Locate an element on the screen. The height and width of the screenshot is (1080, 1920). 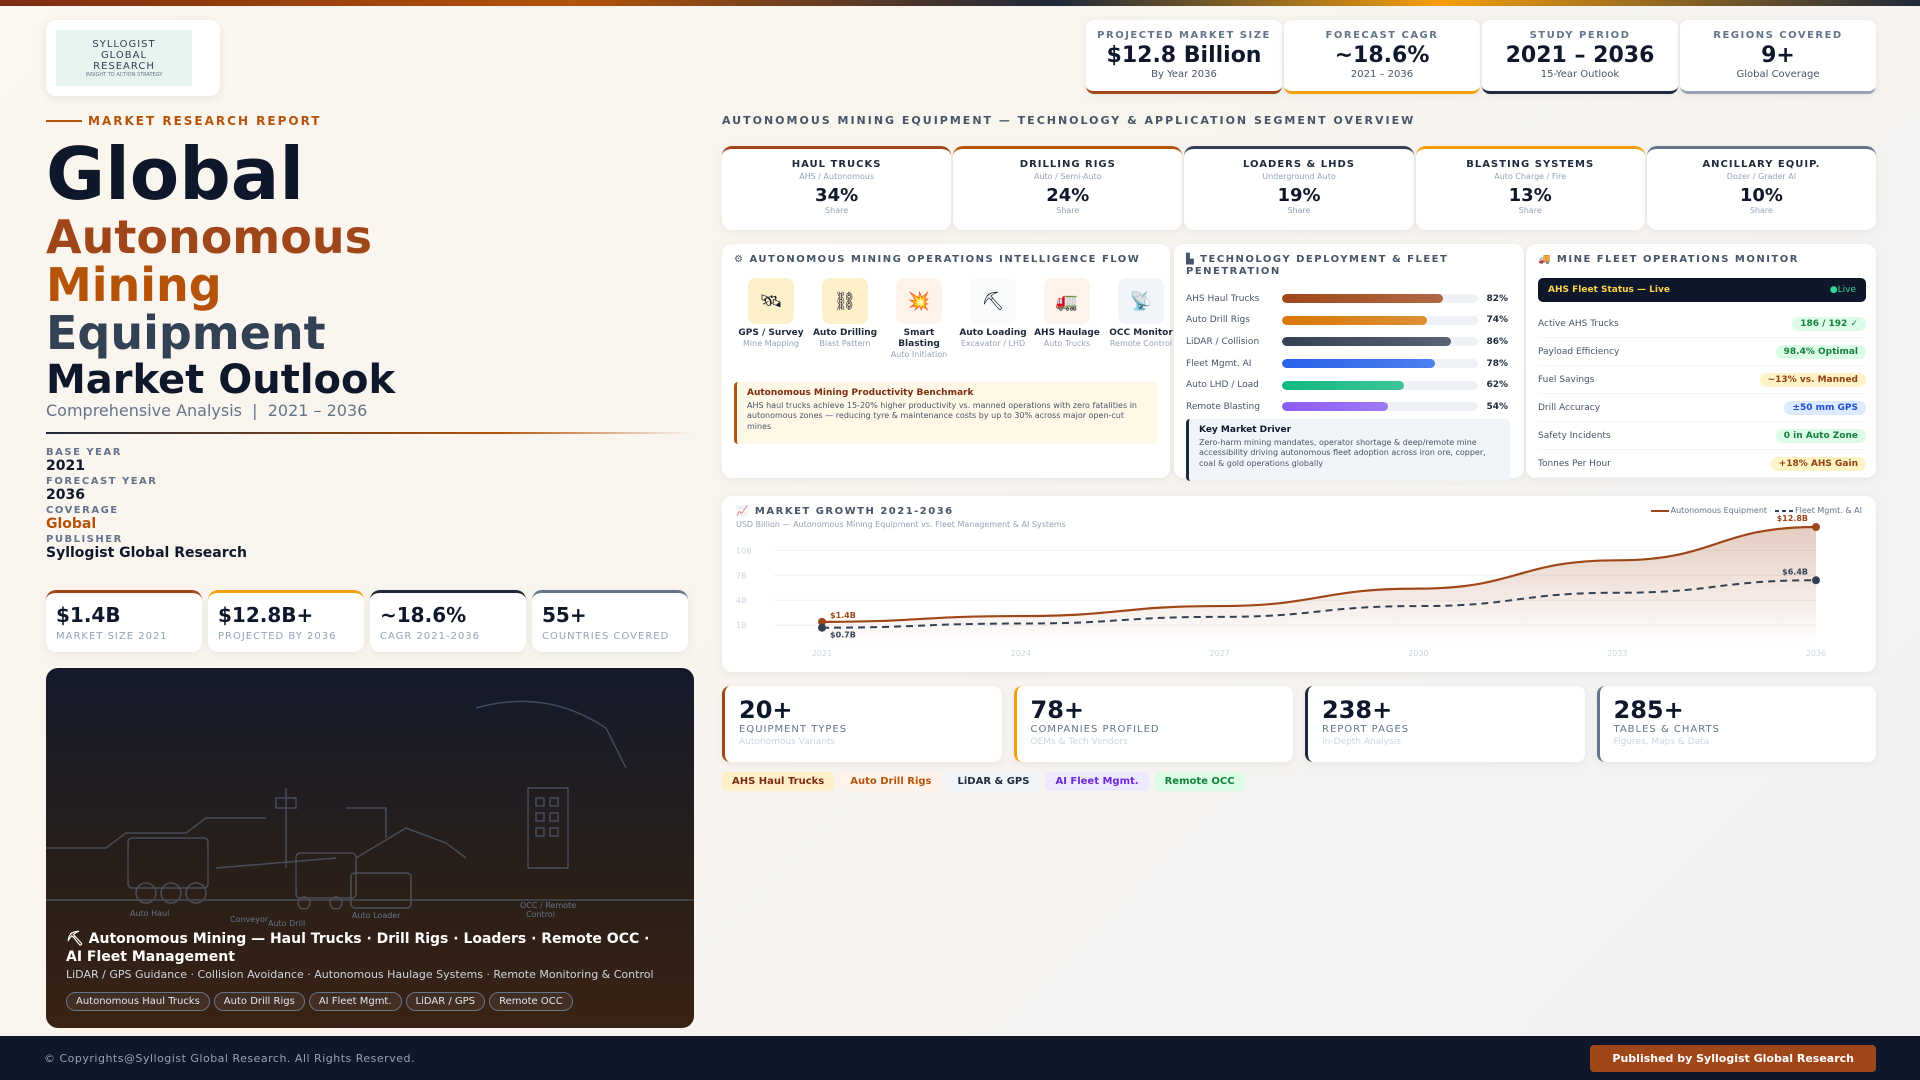
stat-card-market-size: $1.4B MARKET SIZE 2021 is located at coordinates (124, 621).